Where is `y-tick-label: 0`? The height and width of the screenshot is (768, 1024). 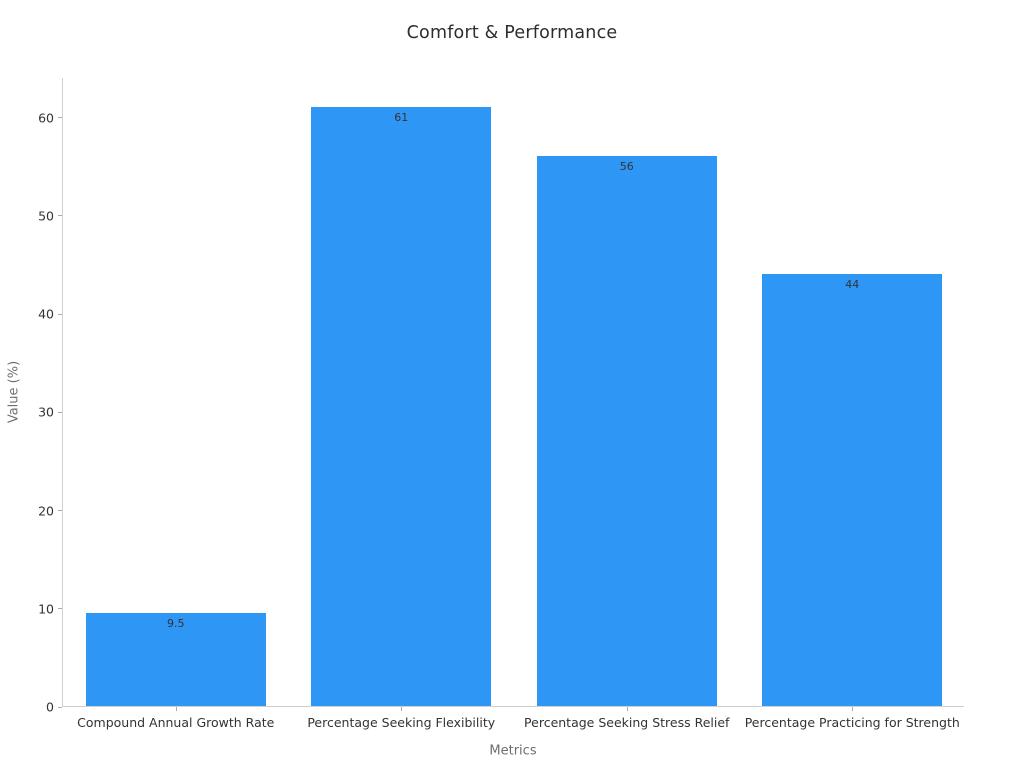 y-tick-label: 0 is located at coordinates (50, 707).